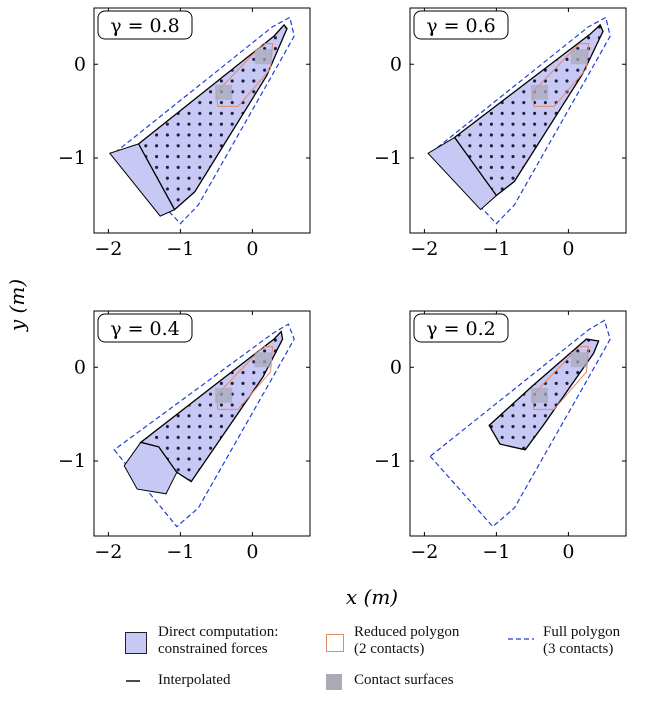 This screenshot has height=702, width=650. What do you see at coordinates (335, 643) in the screenshot?
I see `legend-reduced-swatch` at bounding box center [335, 643].